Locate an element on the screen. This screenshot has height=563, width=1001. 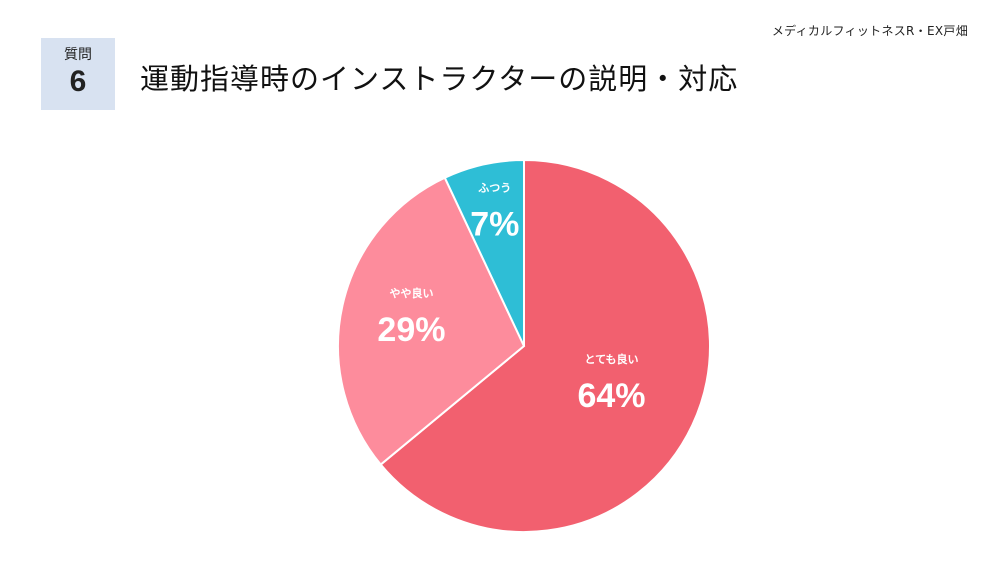
page-title: 運動指導時のインストラクターの説明・対応 is located at coordinates (439, 79).